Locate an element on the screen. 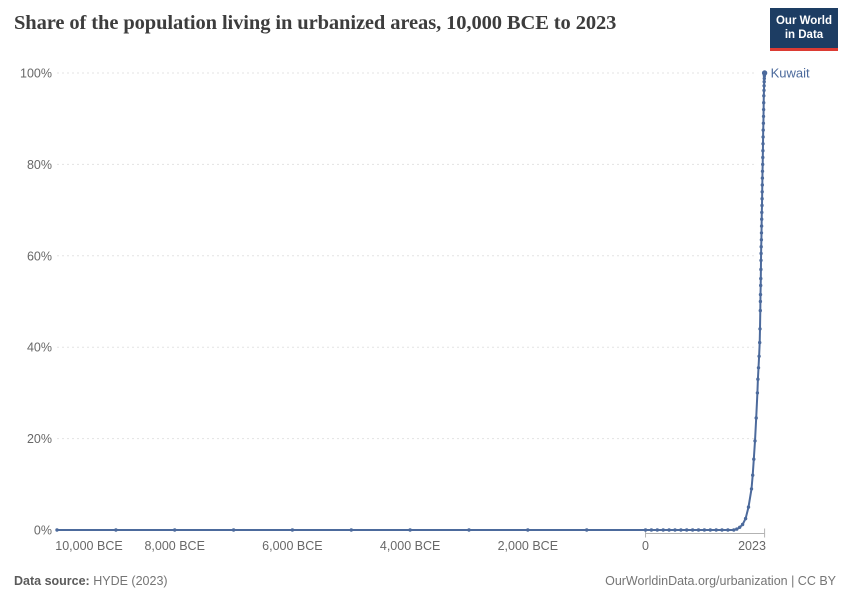  y-tick-label-100: 100% is located at coordinates (36, 74).